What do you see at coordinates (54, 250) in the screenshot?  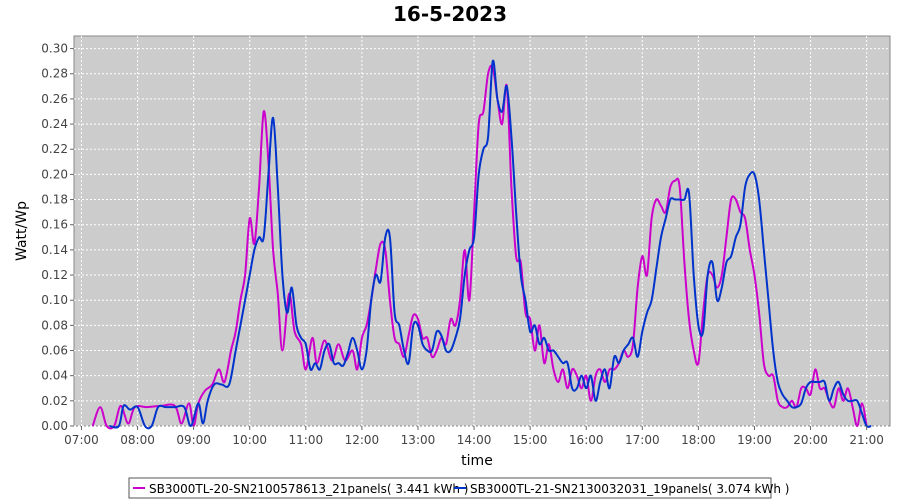 I see `y-tick-label: 0.14` at bounding box center [54, 250].